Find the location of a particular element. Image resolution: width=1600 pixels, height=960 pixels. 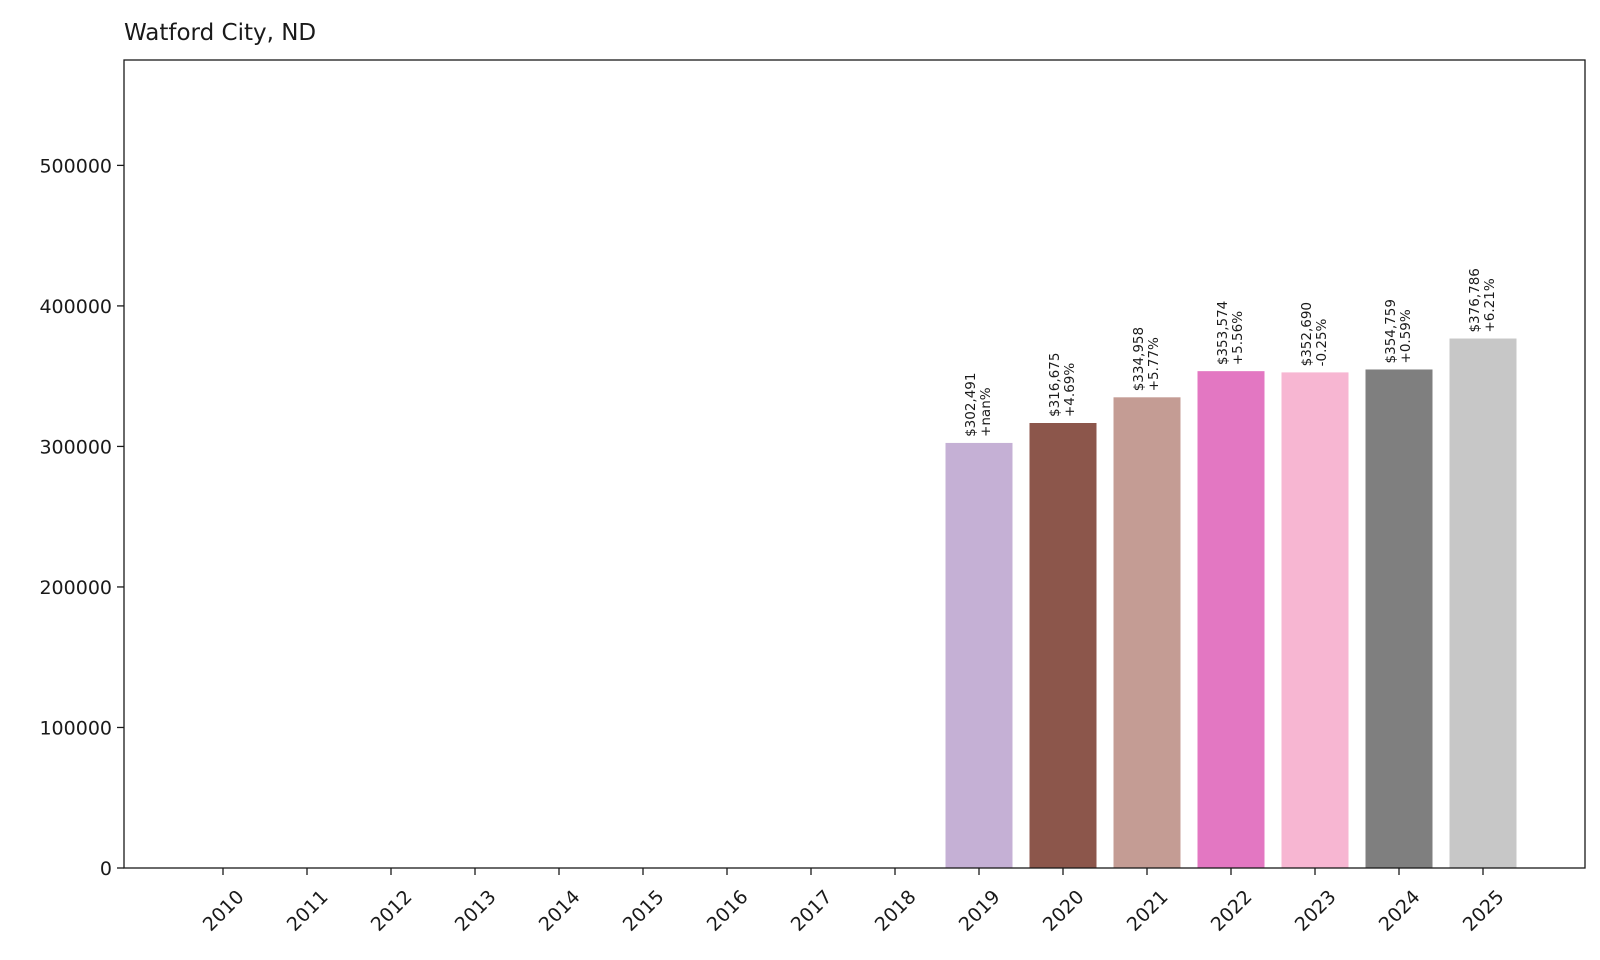

bar-change-text-2019: +nan% is located at coordinates (986, 412).